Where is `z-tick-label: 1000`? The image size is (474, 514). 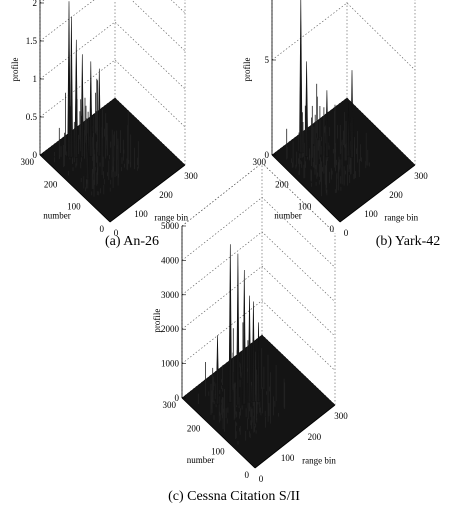
z-tick-label: 1000 is located at coordinates (170, 364).